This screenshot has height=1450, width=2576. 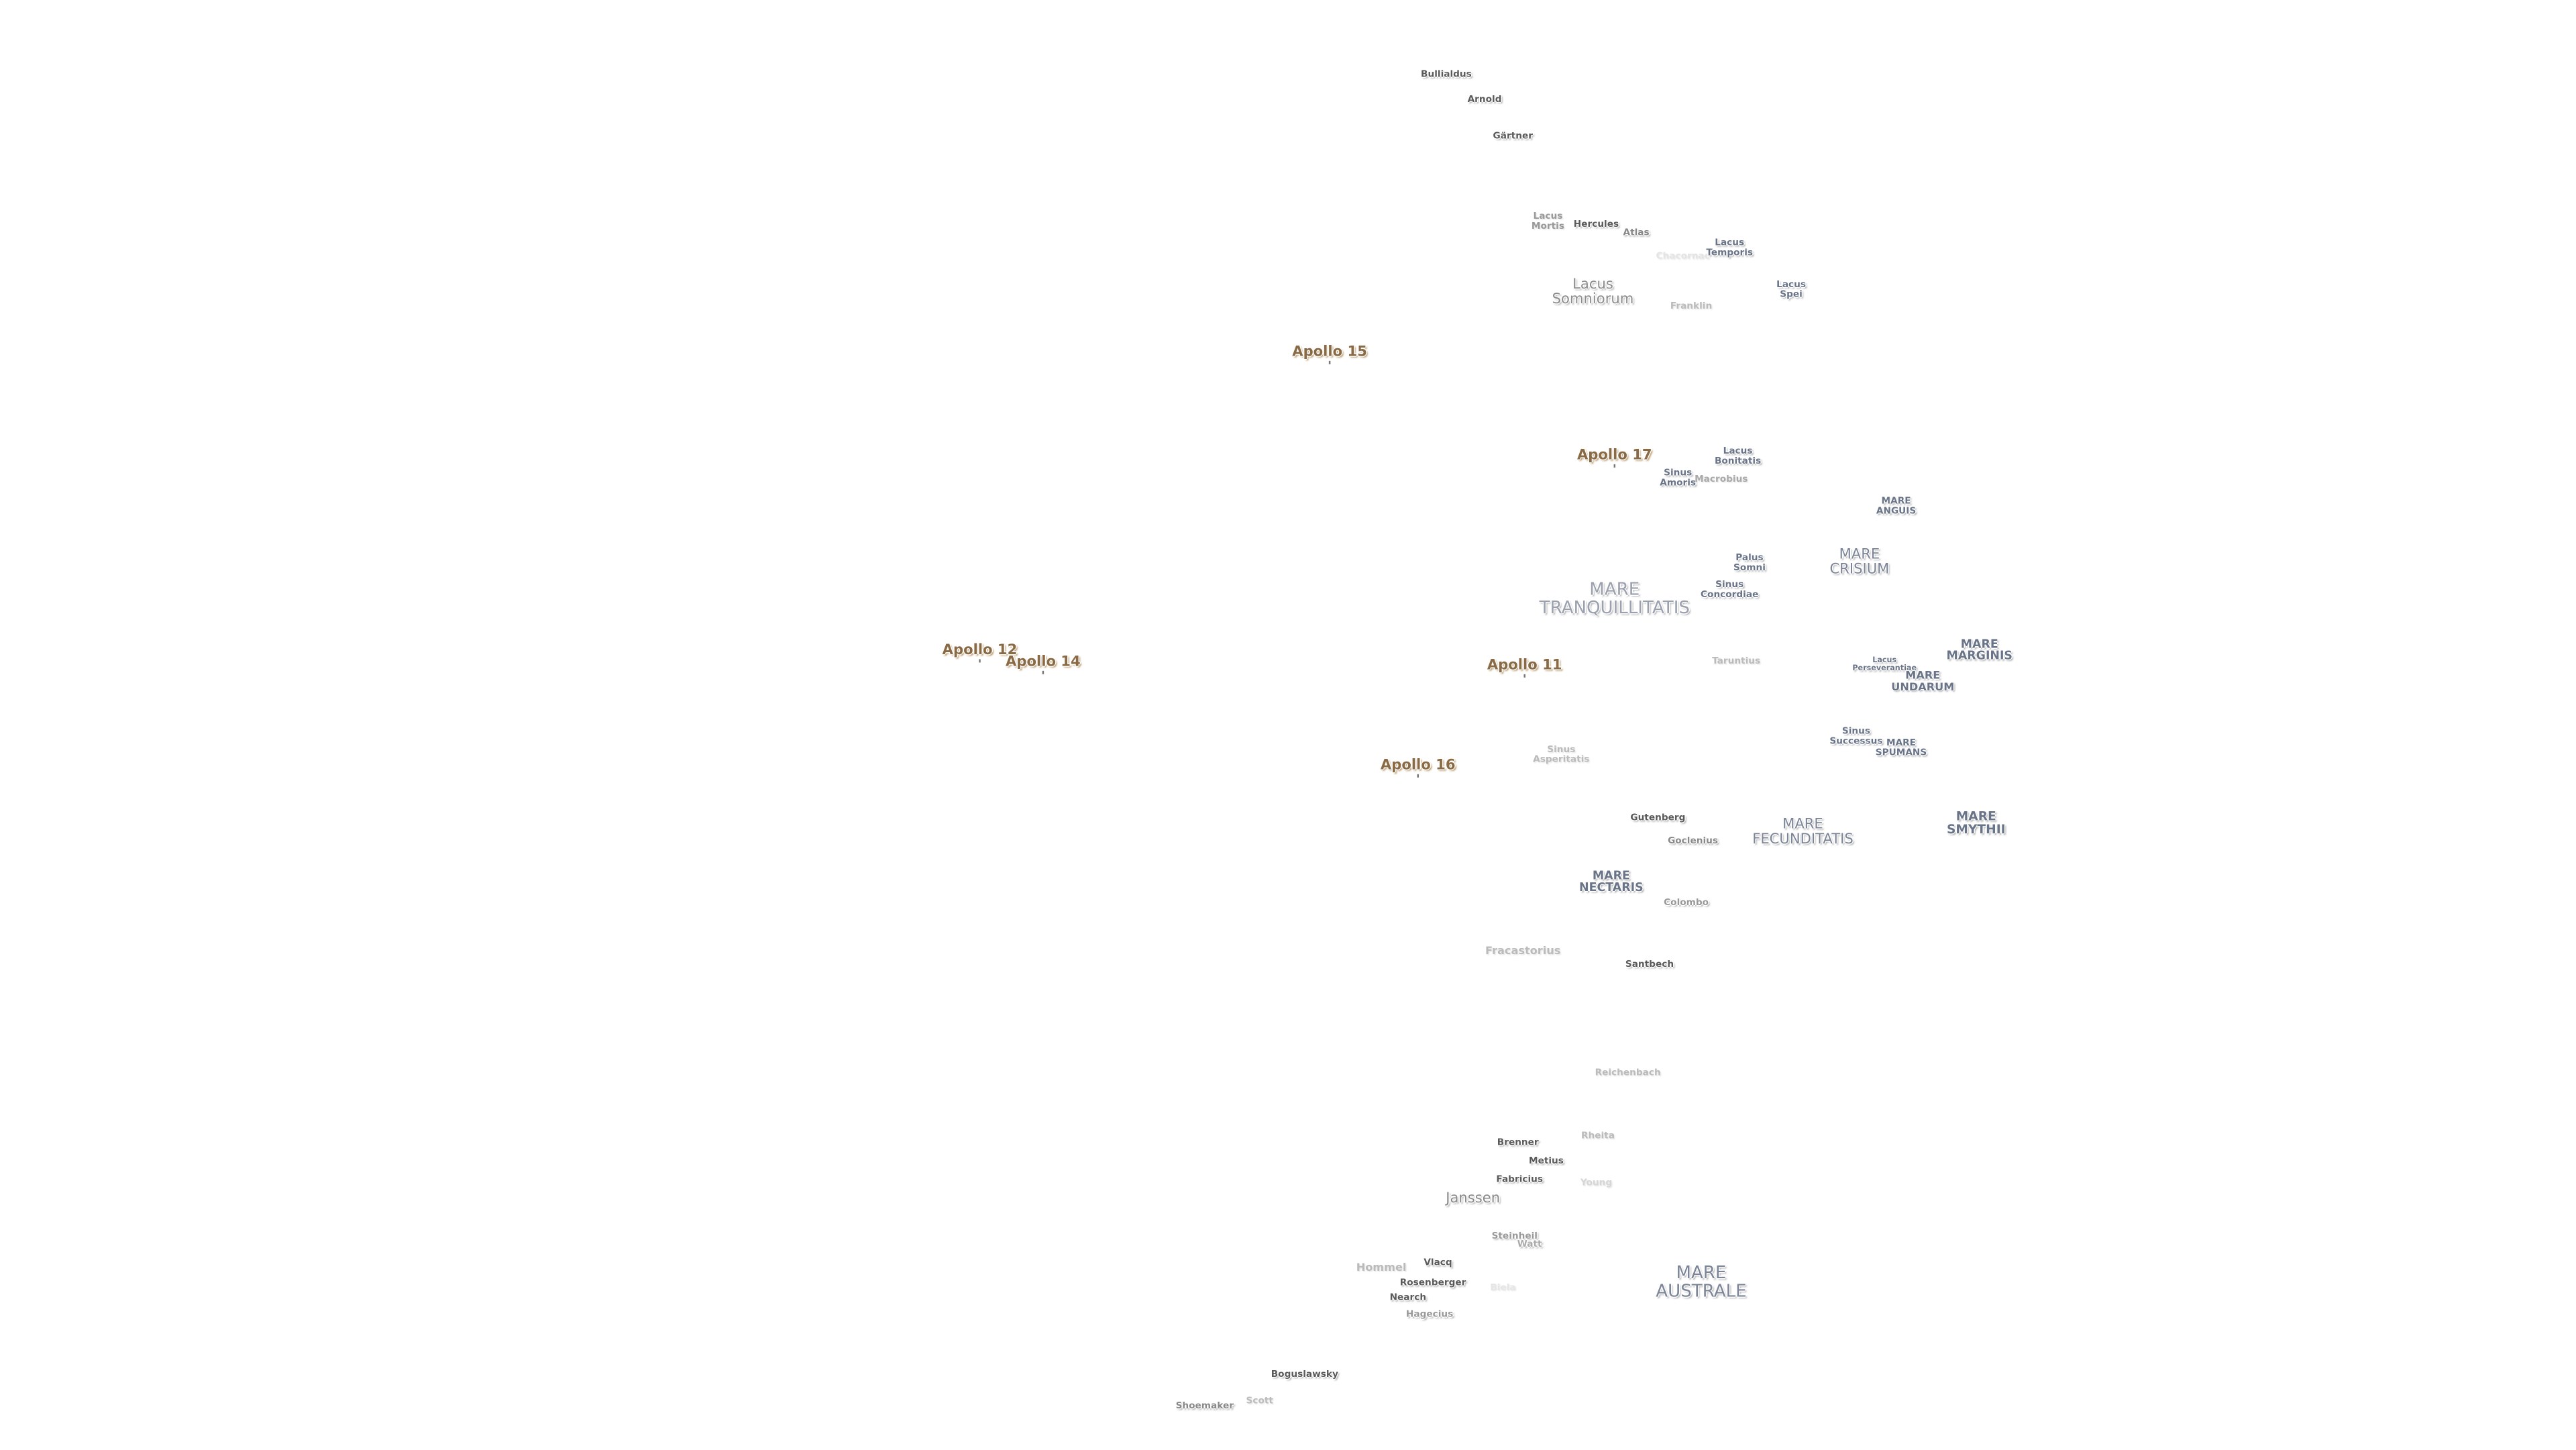 What do you see at coordinates (980, 652) in the screenshot?
I see `landing-site: Apollo 12` at bounding box center [980, 652].